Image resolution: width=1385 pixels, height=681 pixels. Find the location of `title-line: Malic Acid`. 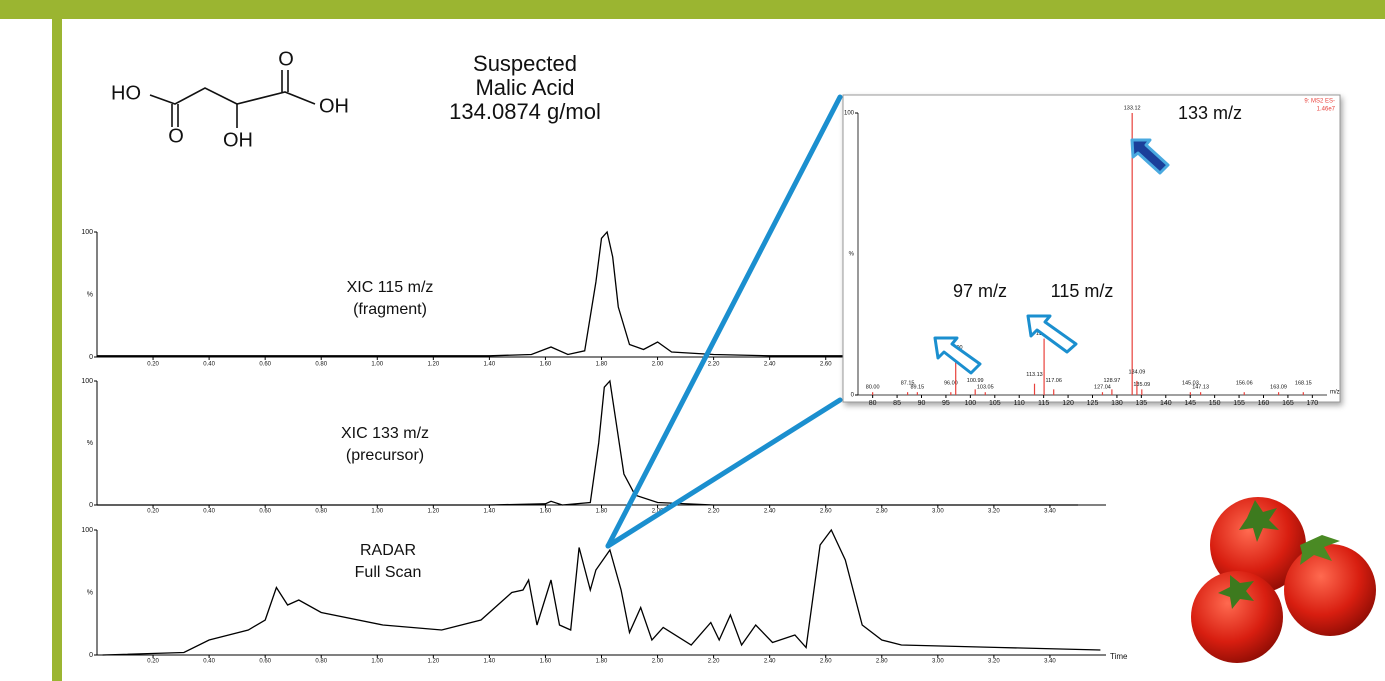

title-line: Malic Acid is located at coordinates (524, 87).